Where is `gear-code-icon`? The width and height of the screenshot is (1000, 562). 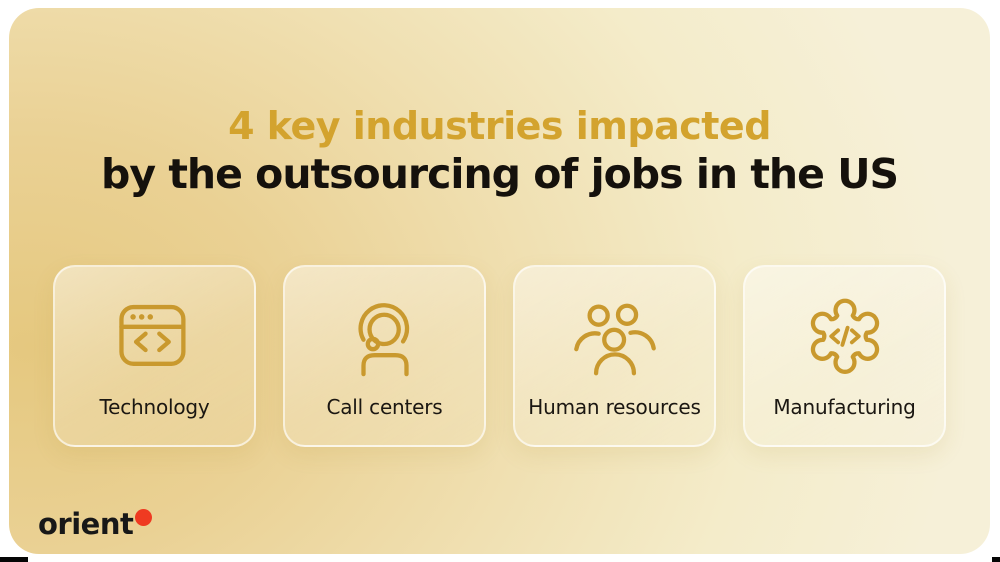 gear-code-icon is located at coordinates (845, 338).